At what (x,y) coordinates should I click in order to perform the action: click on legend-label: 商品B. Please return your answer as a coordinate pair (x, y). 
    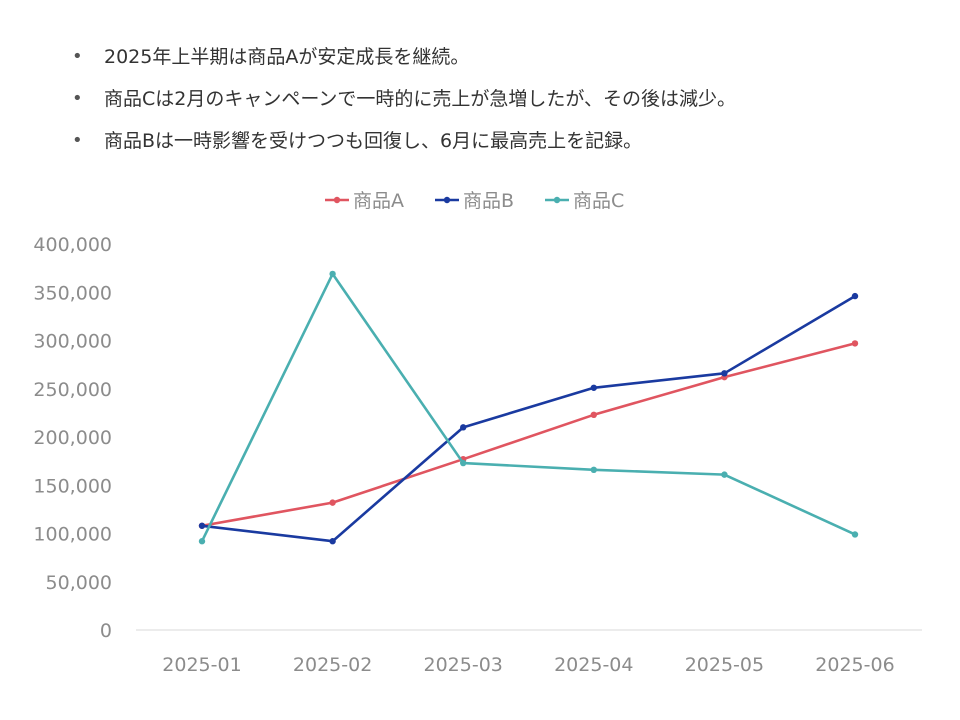
    Looking at the image, I should click on (488, 201).